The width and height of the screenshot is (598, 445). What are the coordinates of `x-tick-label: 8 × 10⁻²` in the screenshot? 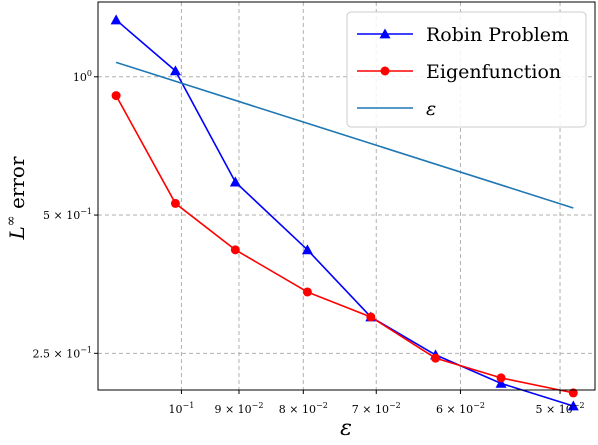 It's located at (303, 408).